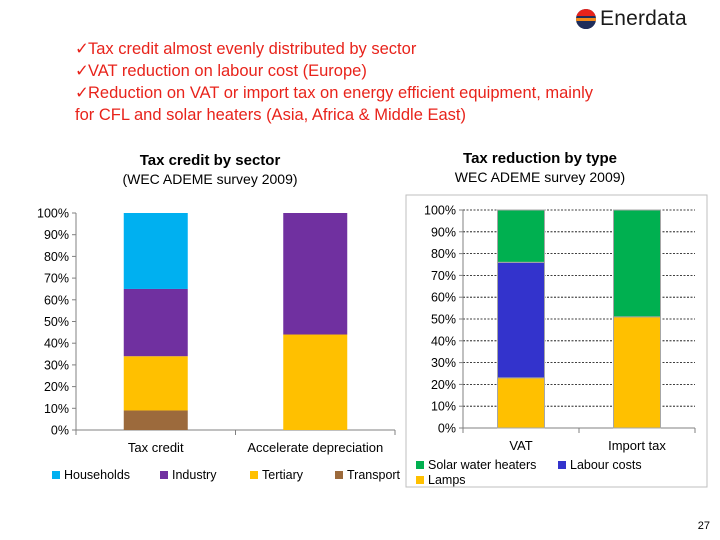 This screenshot has height=540, width=720. I want to click on chart2-title: Tax reduction by type, so click(540, 158).